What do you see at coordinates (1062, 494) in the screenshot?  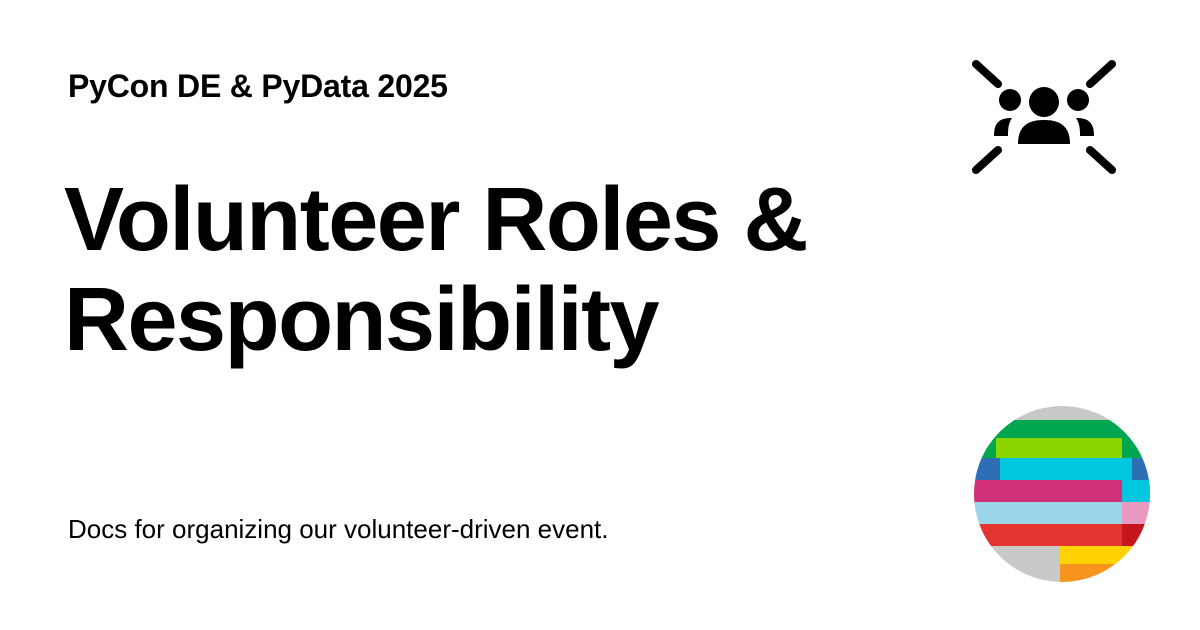 I see `pycon-de-logo` at bounding box center [1062, 494].